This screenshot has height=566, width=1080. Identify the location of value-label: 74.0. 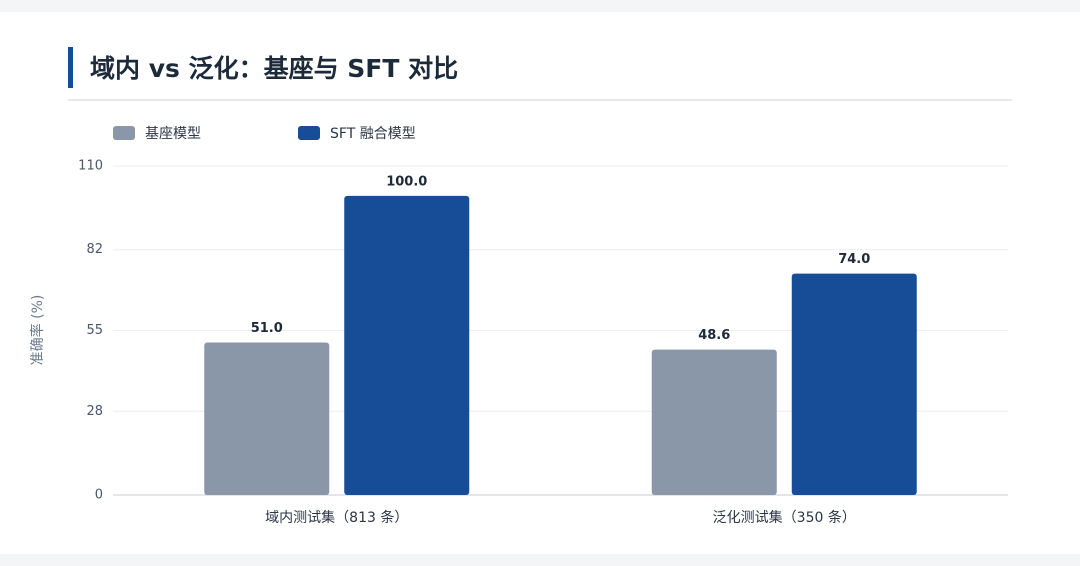
(854, 259).